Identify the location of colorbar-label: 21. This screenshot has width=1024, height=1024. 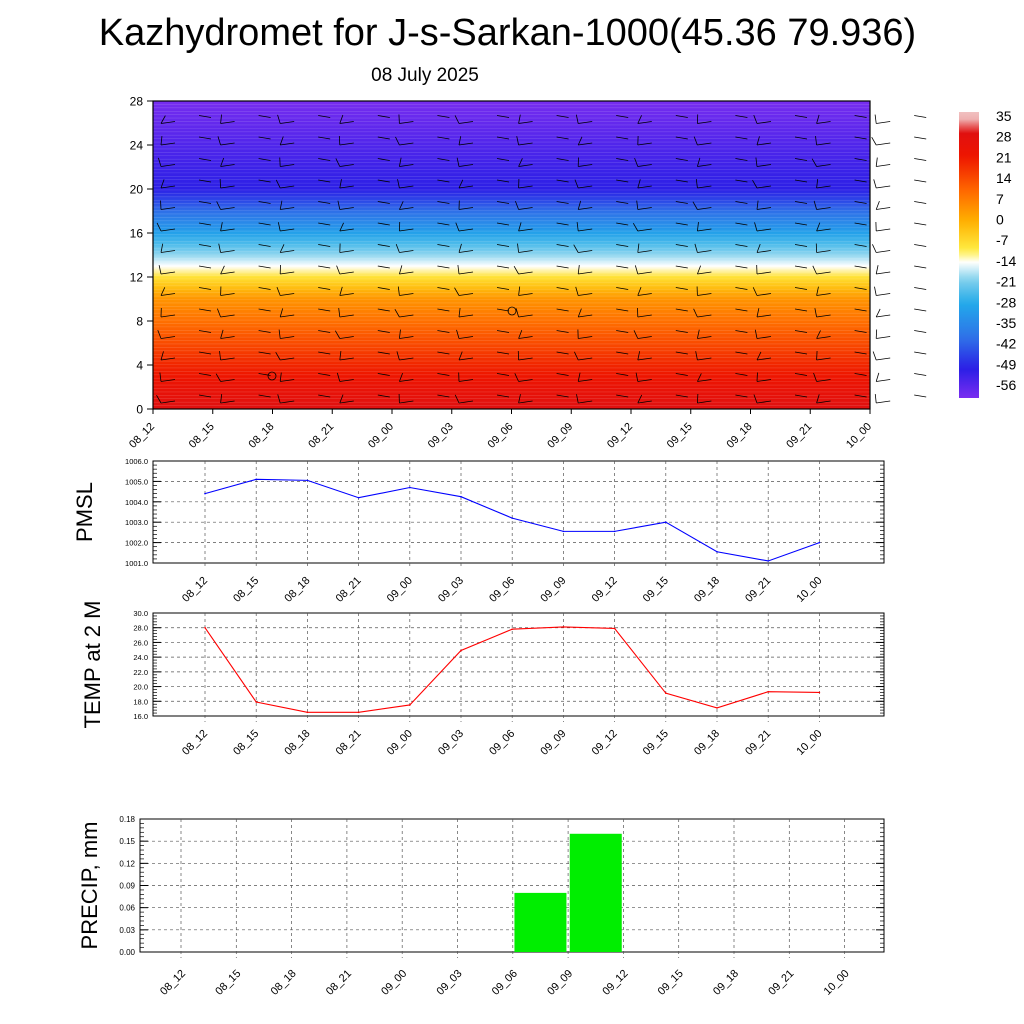
(1004, 157).